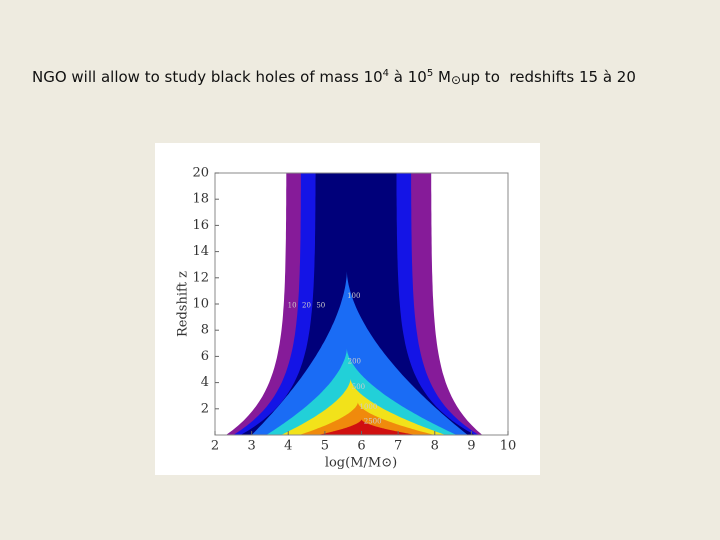  What do you see at coordinates (373, 422) in the screenshot?
I see `contour-label: 2500` at bounding box center [373, 422].